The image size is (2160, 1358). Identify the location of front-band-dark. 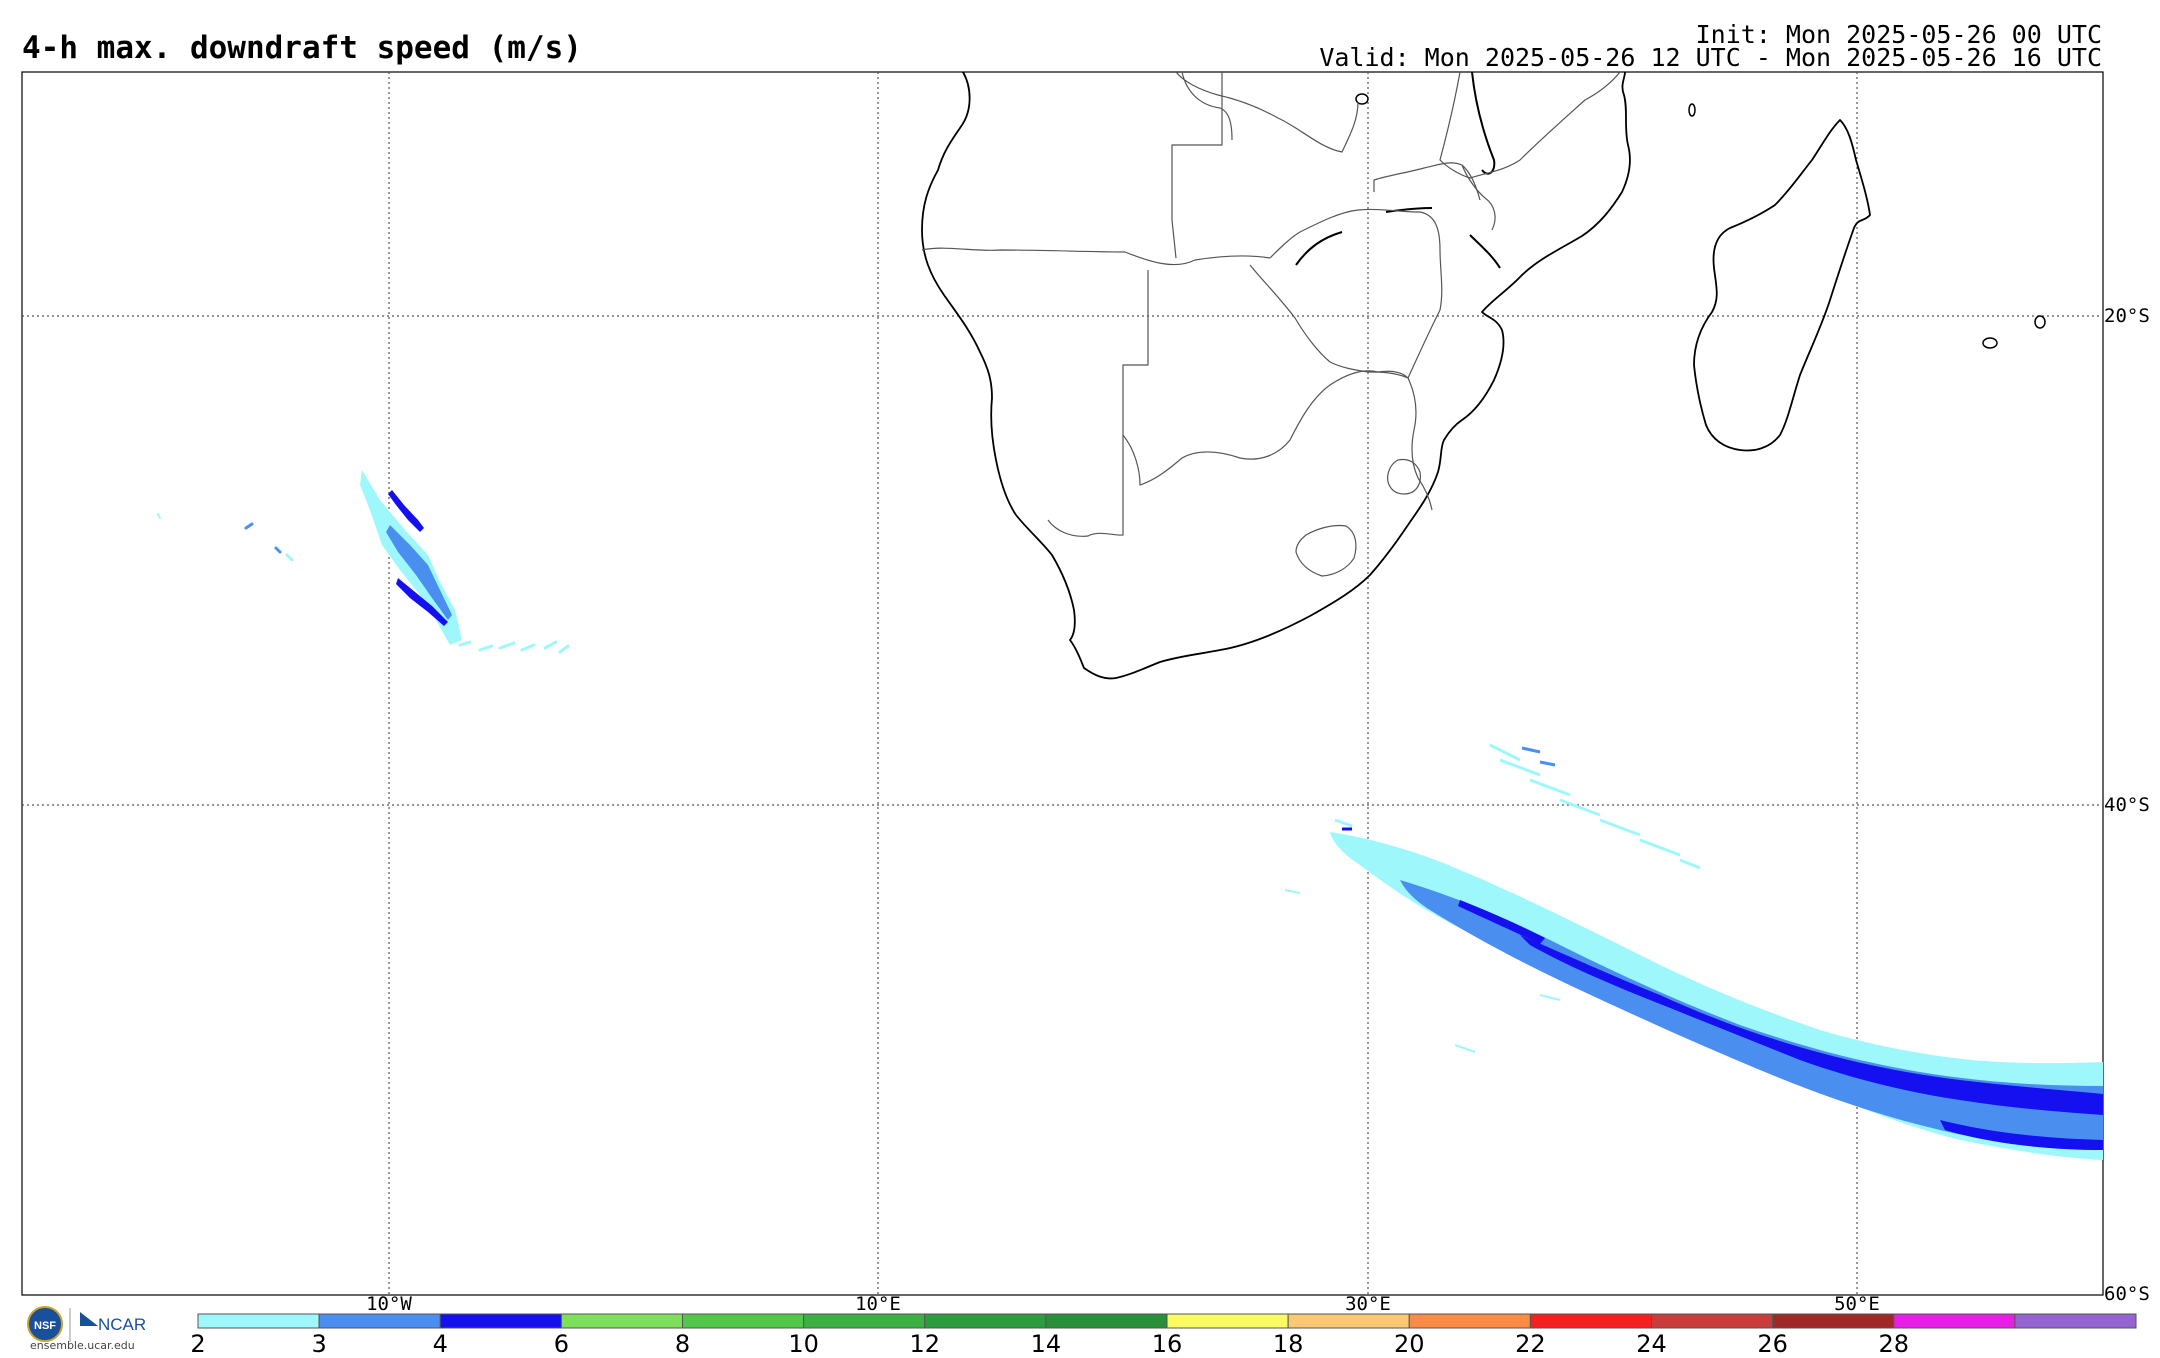
(1811, 1025).